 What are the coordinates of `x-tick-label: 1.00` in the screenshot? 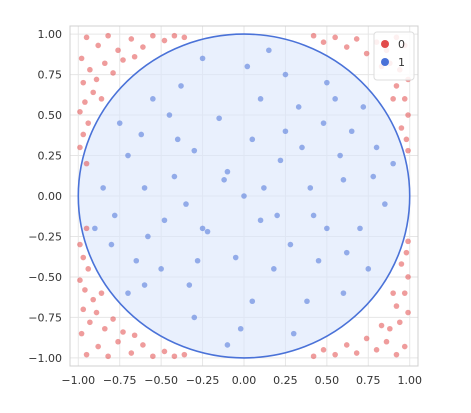 It's located at (409, 380).